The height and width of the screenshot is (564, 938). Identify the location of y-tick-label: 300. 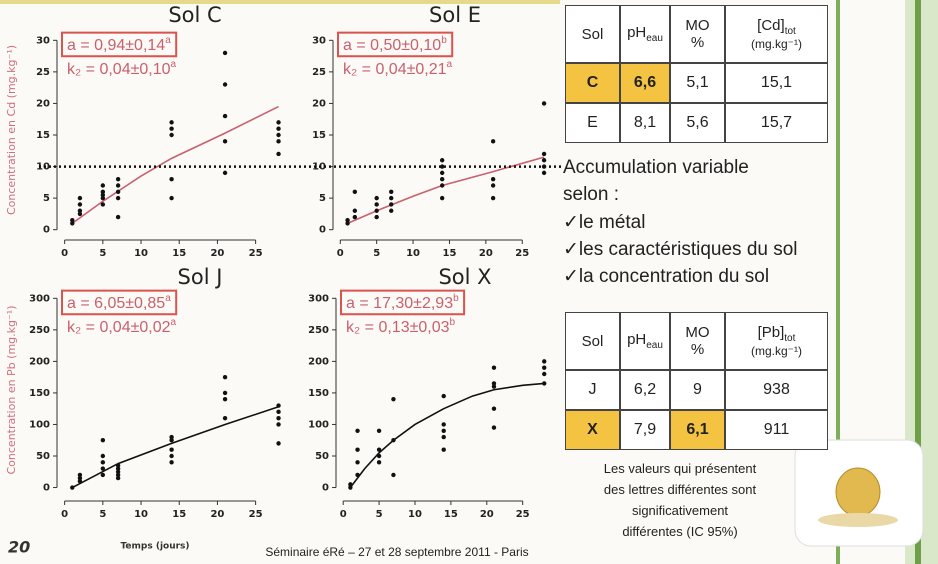
(39, 298).